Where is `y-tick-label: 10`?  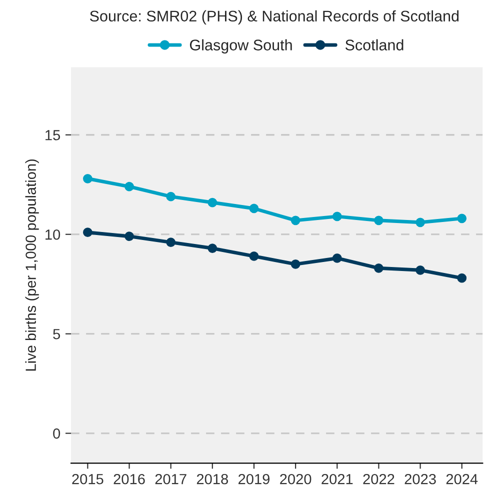 y-tick-label: 10 is located at coordinates (53, 234).